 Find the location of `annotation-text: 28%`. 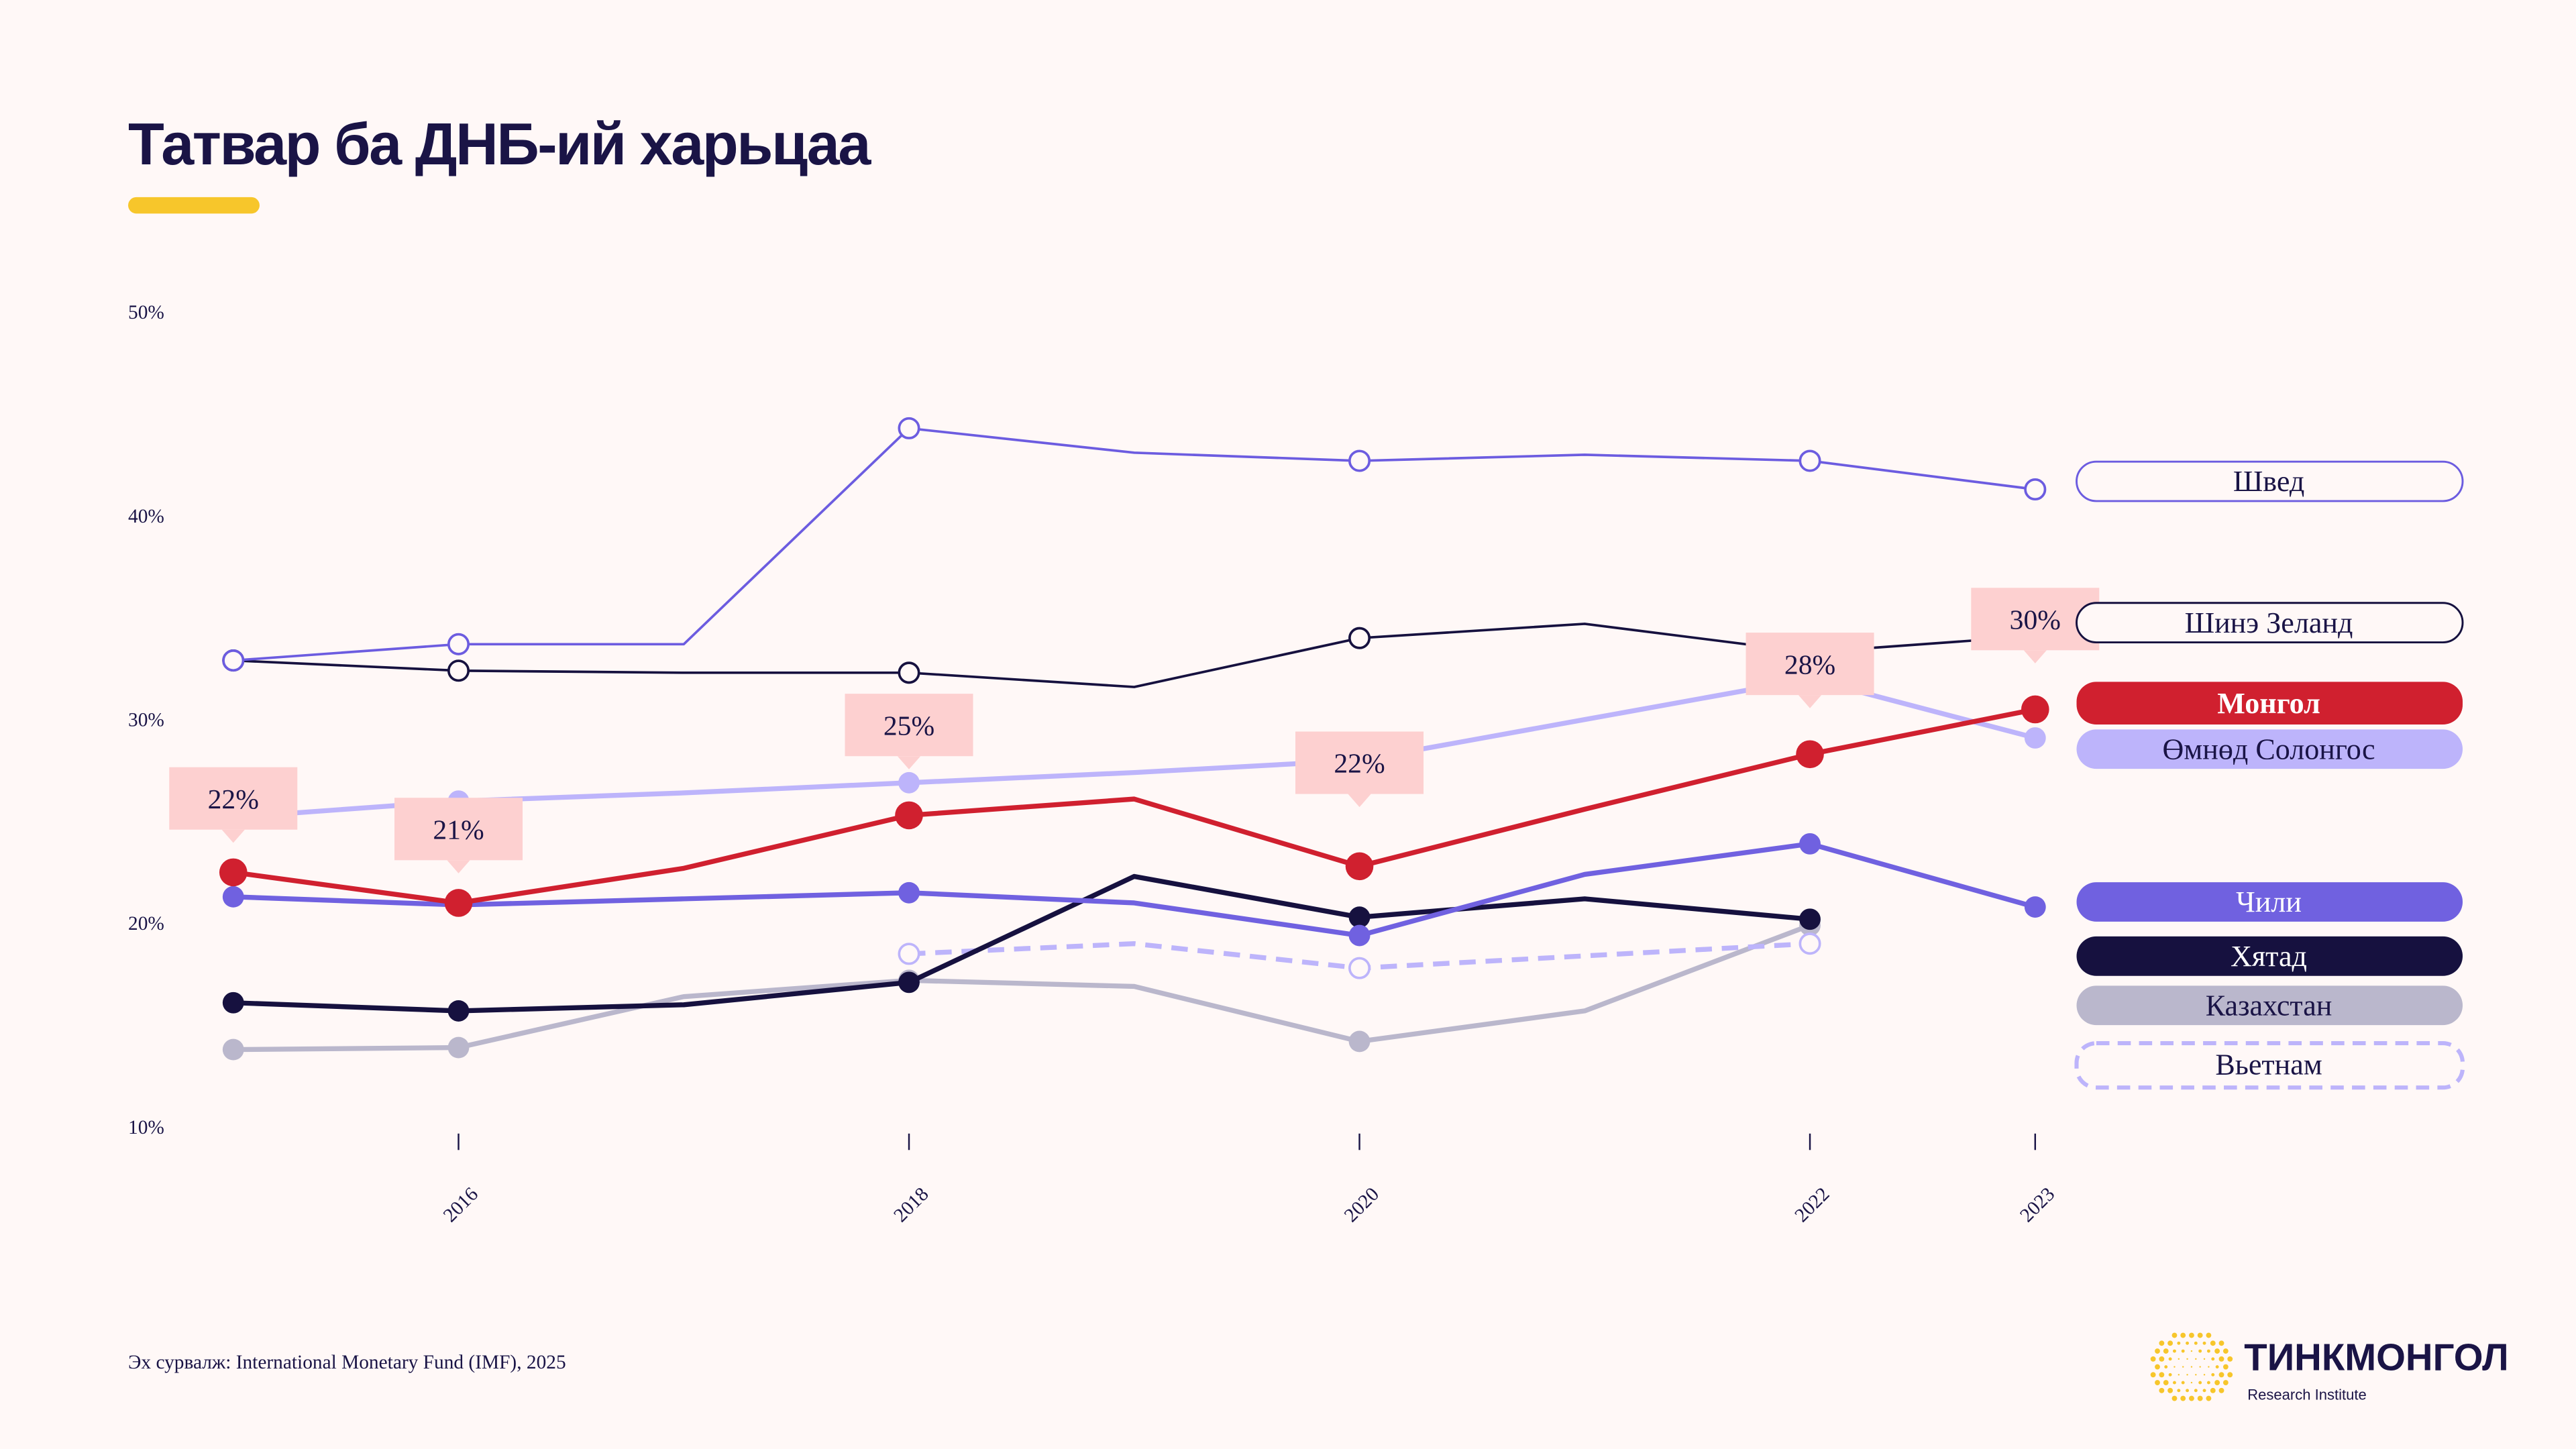

annotation-text: 28% is located at coordinates (1809, 664).